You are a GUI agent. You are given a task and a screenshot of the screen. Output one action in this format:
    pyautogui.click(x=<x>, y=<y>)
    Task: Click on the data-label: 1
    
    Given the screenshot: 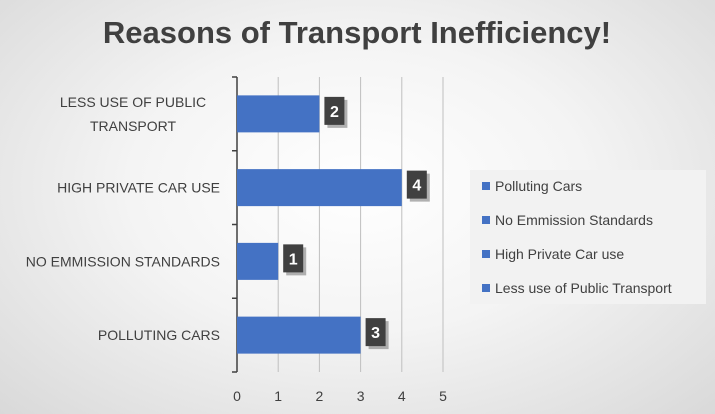 What is the action you would take?
    pyautogui.click(x=295, y=260)
    